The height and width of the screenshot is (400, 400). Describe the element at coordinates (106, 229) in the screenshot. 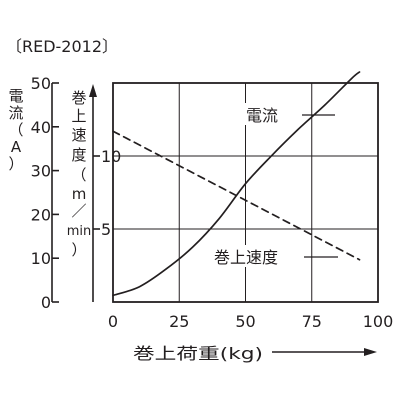

I see `right-tick-label: 5` at that location.